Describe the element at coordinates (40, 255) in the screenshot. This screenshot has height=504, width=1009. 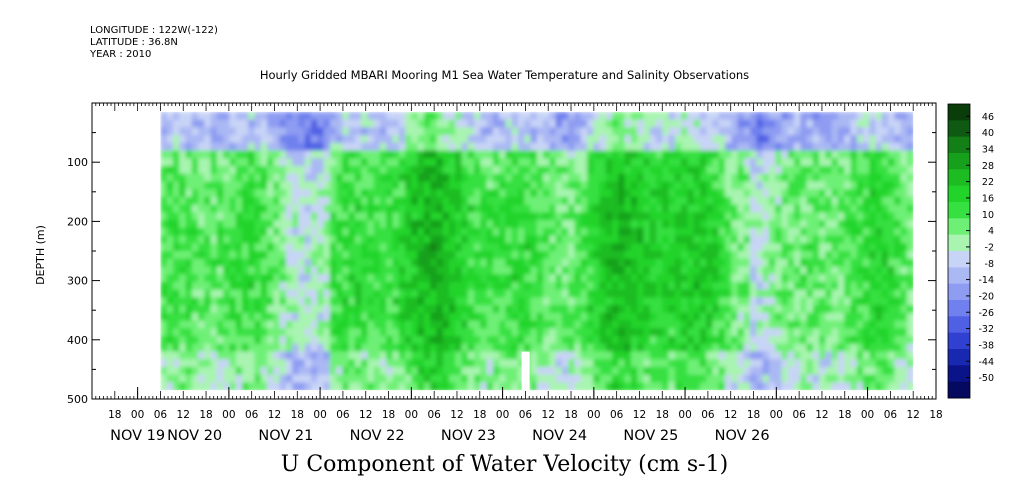
I see `y-axis-label: DEPTH (m)` at that location.